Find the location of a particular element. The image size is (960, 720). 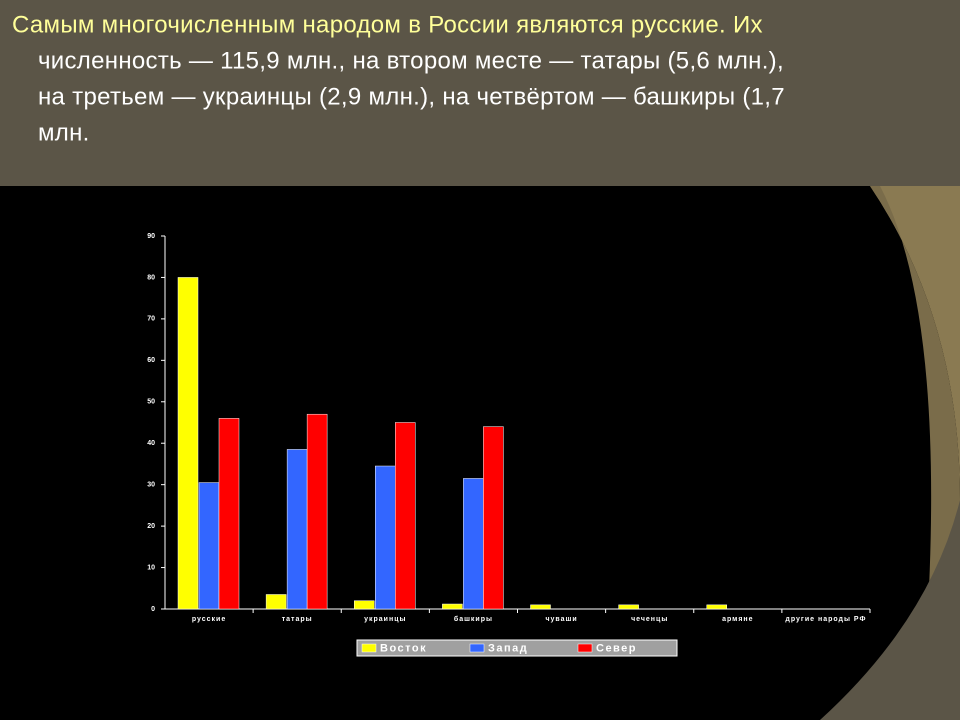

y-tick-label: 50 is located at coordinates (151, 402).